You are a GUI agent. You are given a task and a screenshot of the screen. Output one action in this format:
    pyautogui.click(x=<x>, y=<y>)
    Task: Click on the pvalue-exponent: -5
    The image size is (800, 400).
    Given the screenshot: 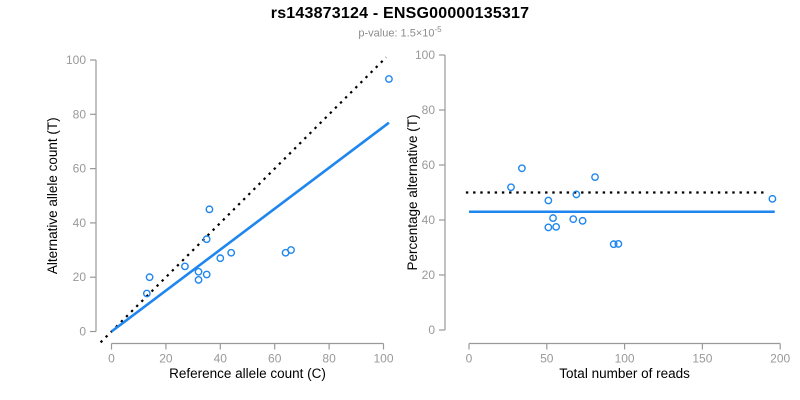 What is the action you would take?
    pyautogui.click(x=438, y=29)
    